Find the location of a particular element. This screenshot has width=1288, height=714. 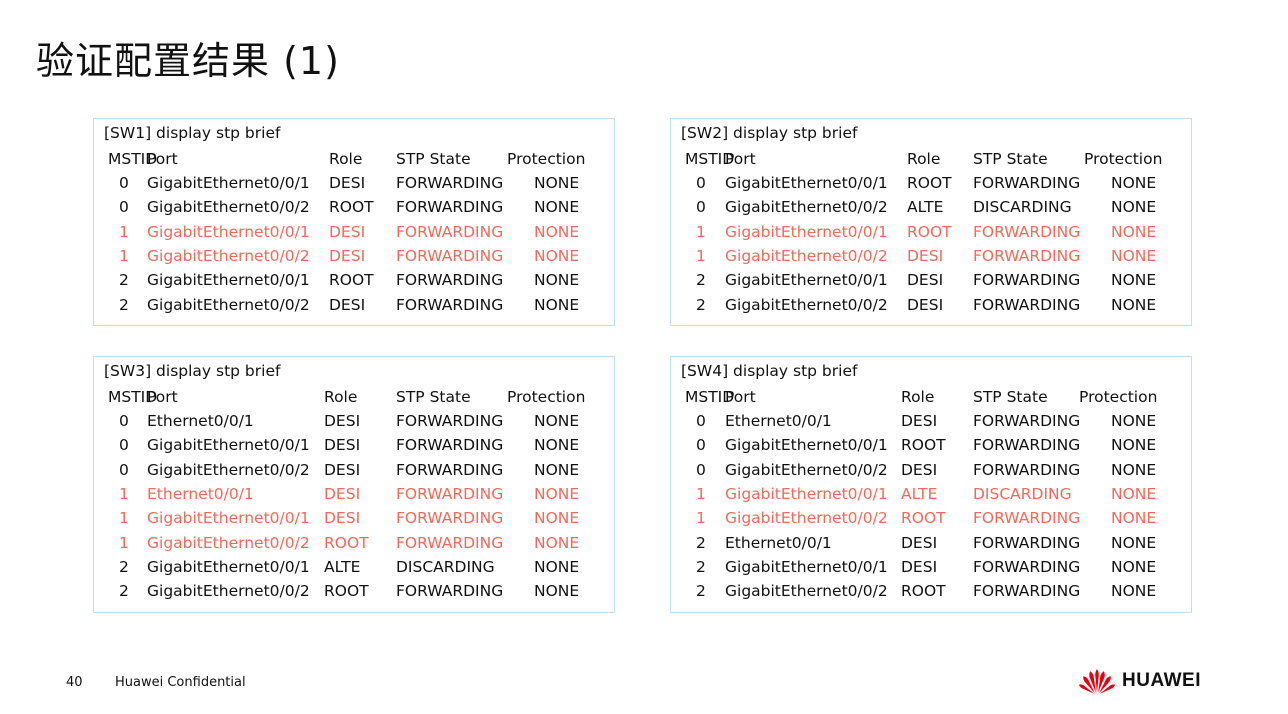

table-row: 1 GigabitEthernet0/0/2 DESI FORWARDING NONE is located at coordinates (354, 258).